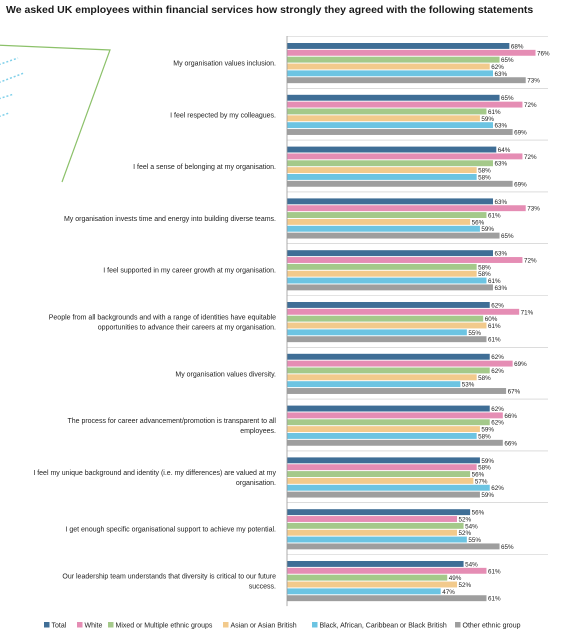 This screenshot has height=637, width=565. Describe the element at coordinates (510, 443) in the screenshot. I see `data-label: 66%` at that location.